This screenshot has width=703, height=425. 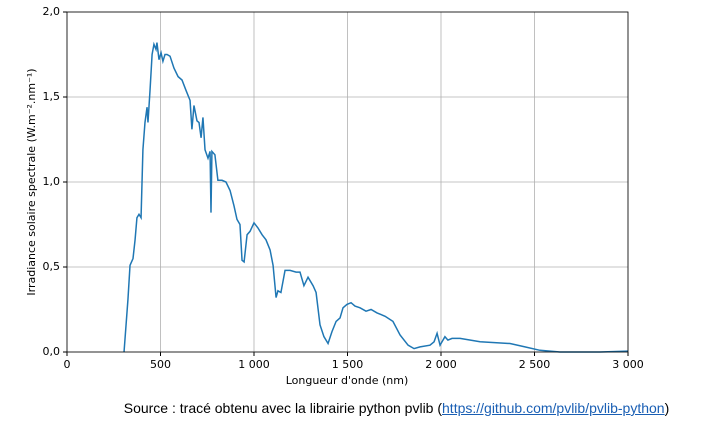 What do you see at coordinates (347, 380) in the screenshot?
I see `x-axis-label: Longueur d'onde (nm)` at bounding box center [347, 380].